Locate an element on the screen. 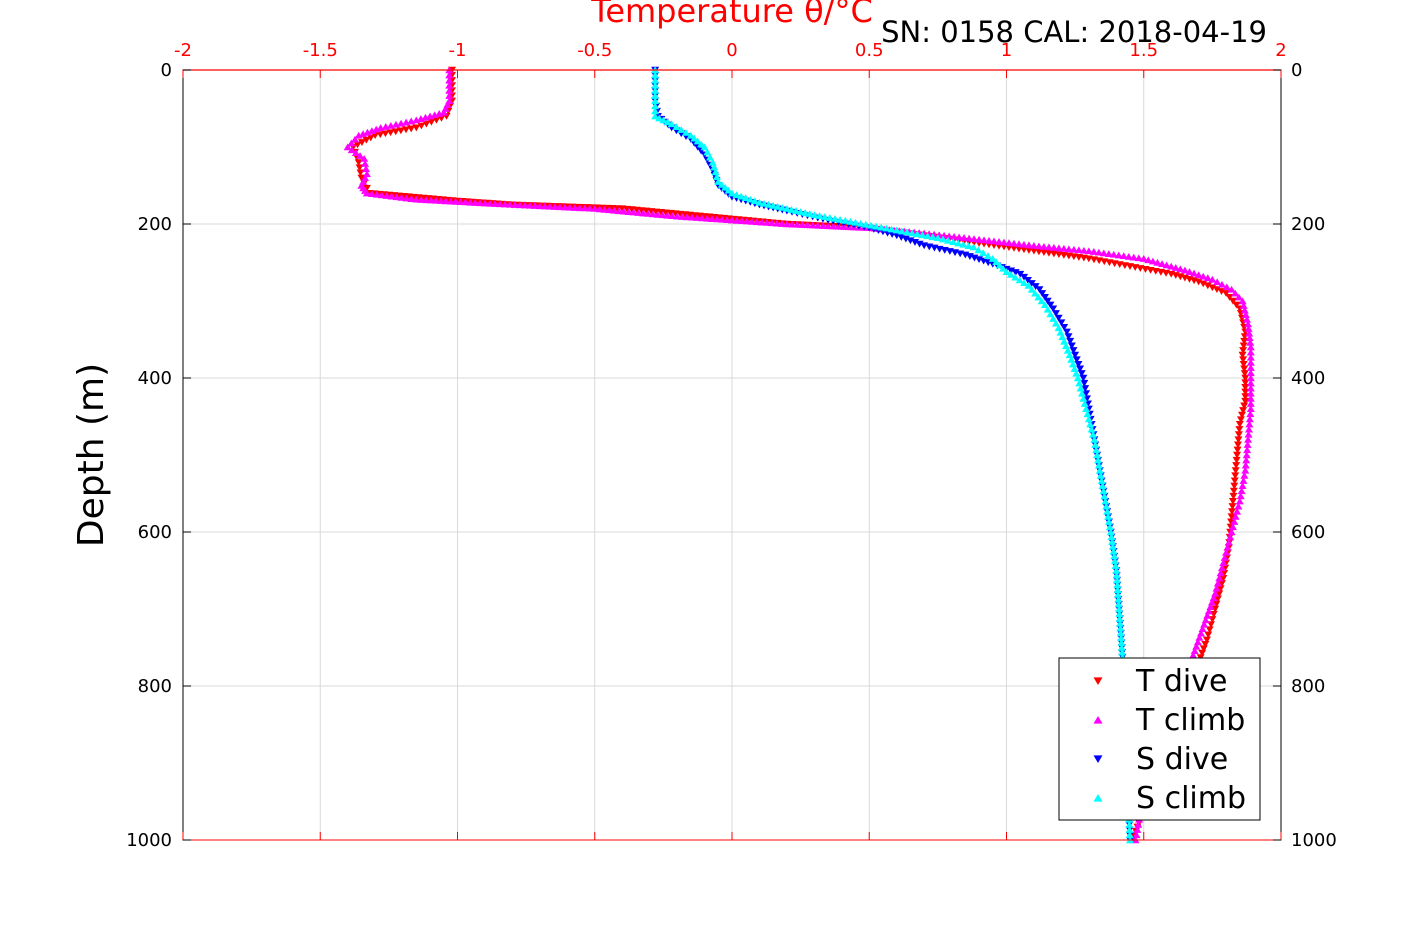 The height and width of the screenshot is (949, 1417). x-tick-labels: -2 -1.5 -1 -0.5 0 0.5 1 1.5 2 is located at coordinates (730, 50).